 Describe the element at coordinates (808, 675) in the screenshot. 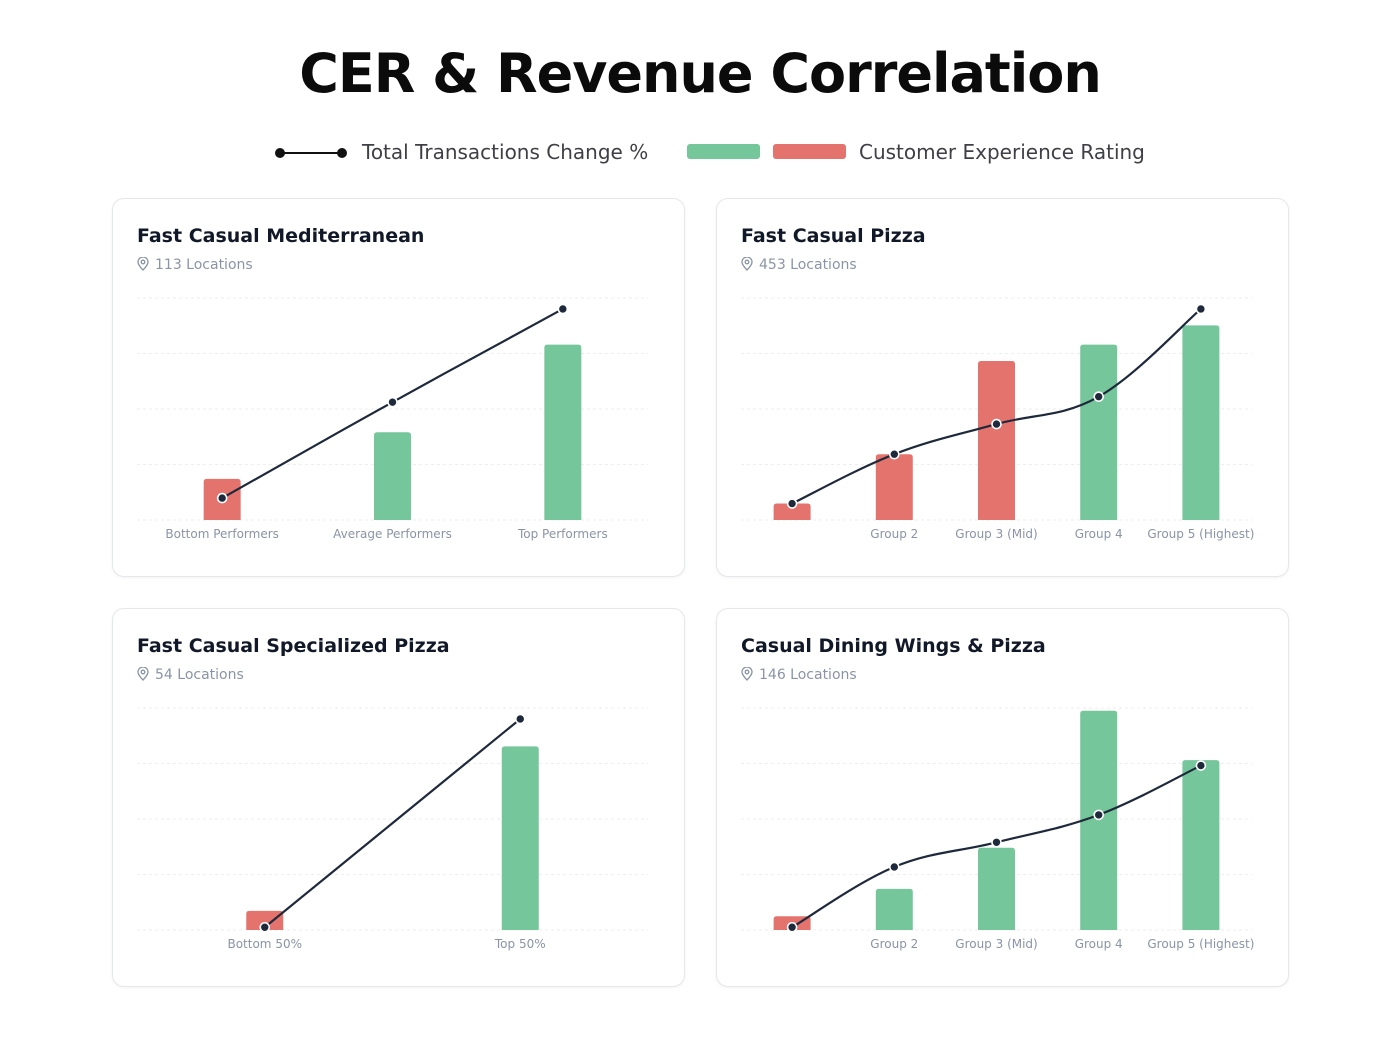

I see `location-count: 146 Locations` at that location.